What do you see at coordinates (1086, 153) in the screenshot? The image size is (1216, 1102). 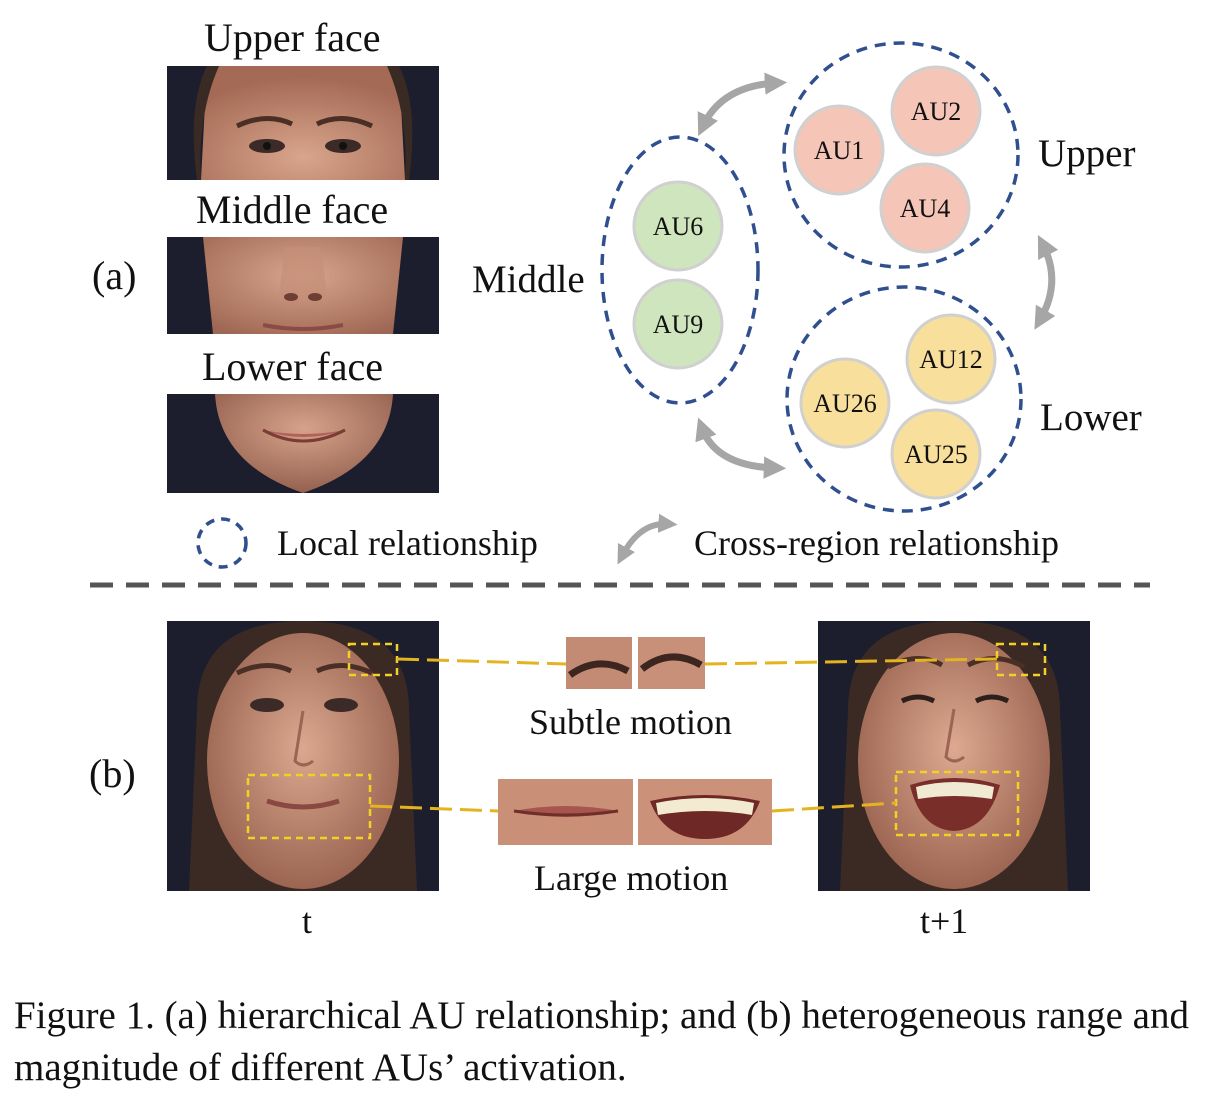 I see `upper-region-label: Upper` at bounding box center [1086, 153].